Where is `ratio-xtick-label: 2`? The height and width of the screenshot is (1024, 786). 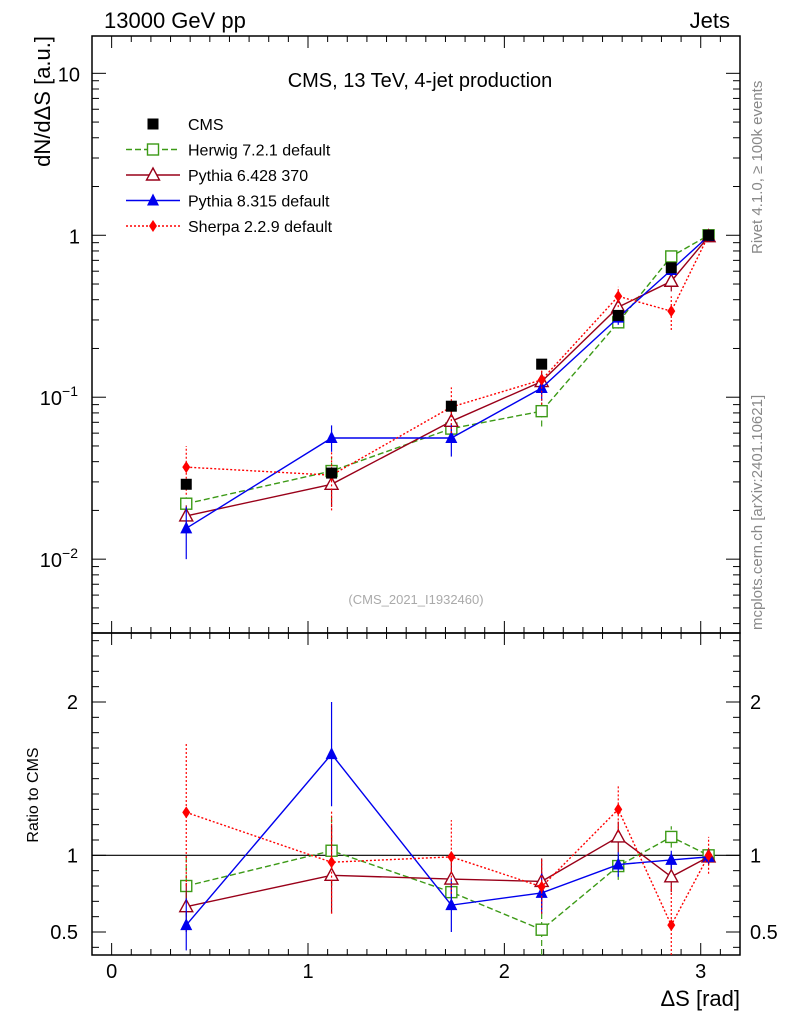 ratio-xtick-label: 2 is located at coordinates (504, 972).